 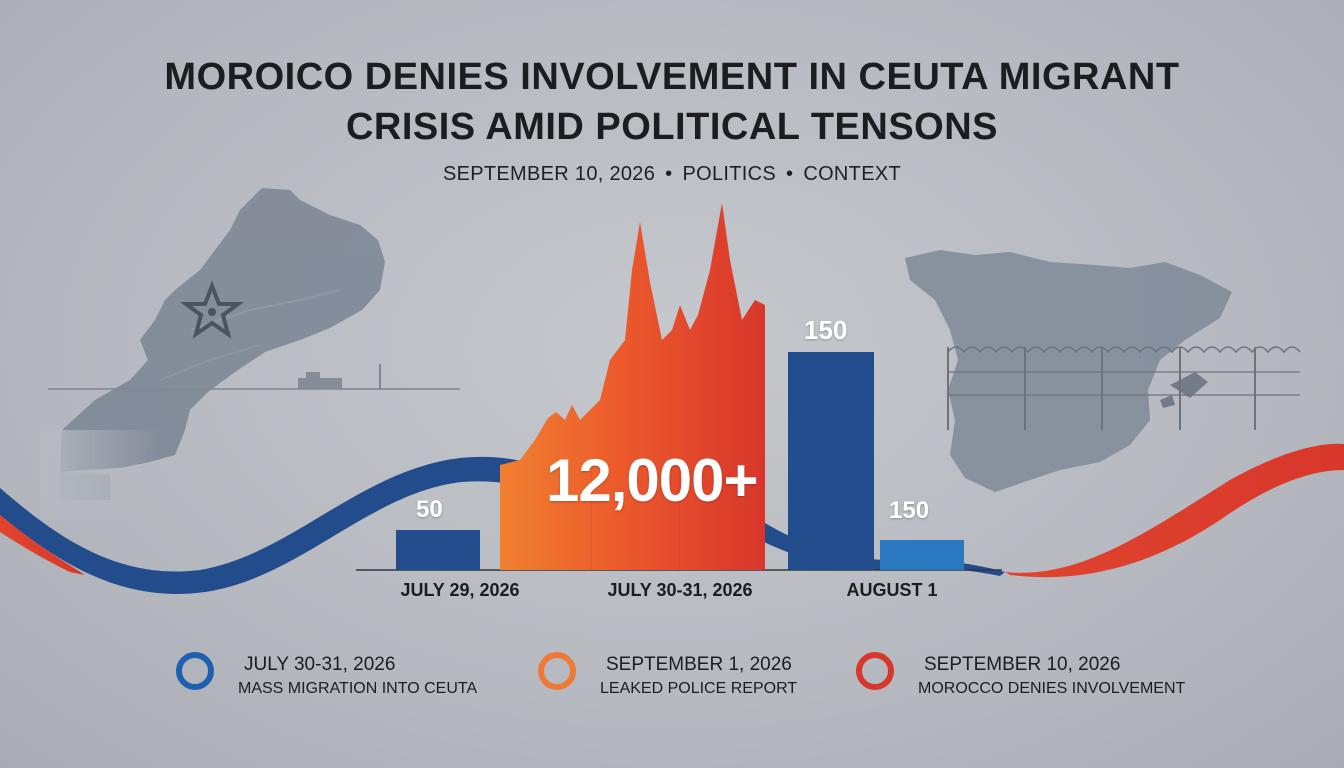 I want to click on legend-description: MASS MIGRATION INTO CEUTA, so click(x=358, y=688).